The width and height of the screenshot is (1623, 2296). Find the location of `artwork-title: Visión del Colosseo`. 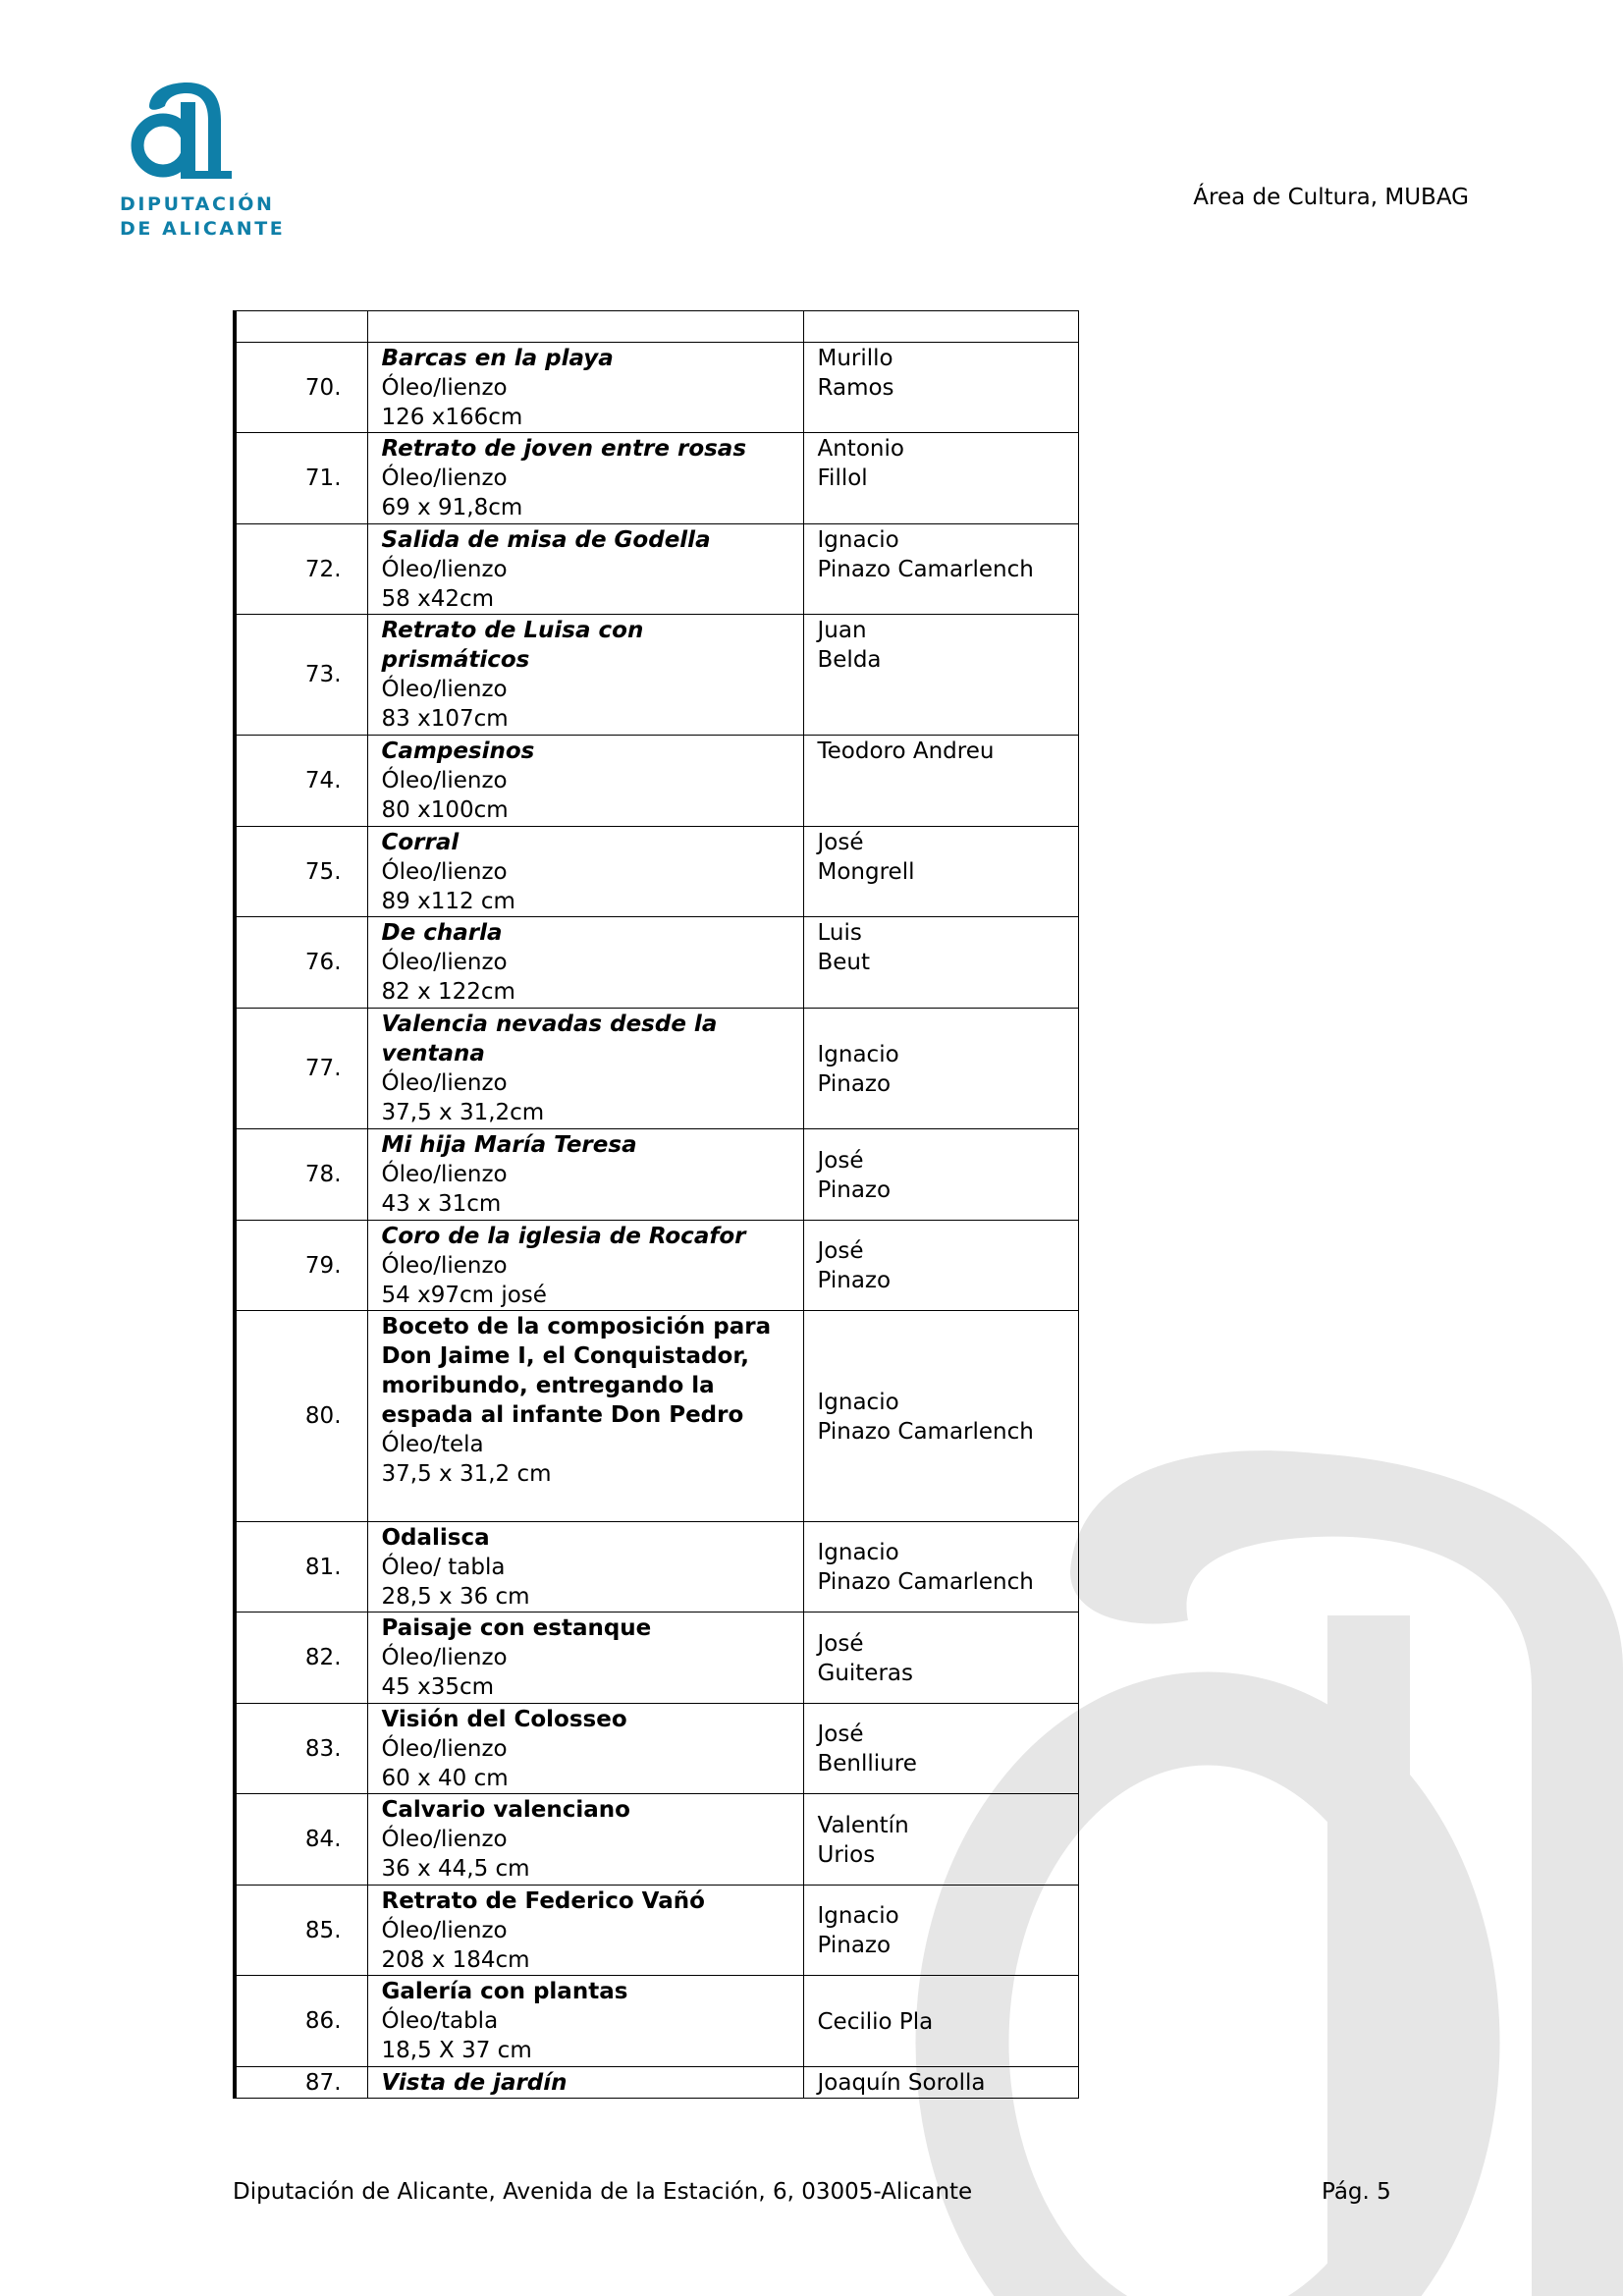

artwork-title: Visión del Colosseo is located at coordinates (504, 1719).